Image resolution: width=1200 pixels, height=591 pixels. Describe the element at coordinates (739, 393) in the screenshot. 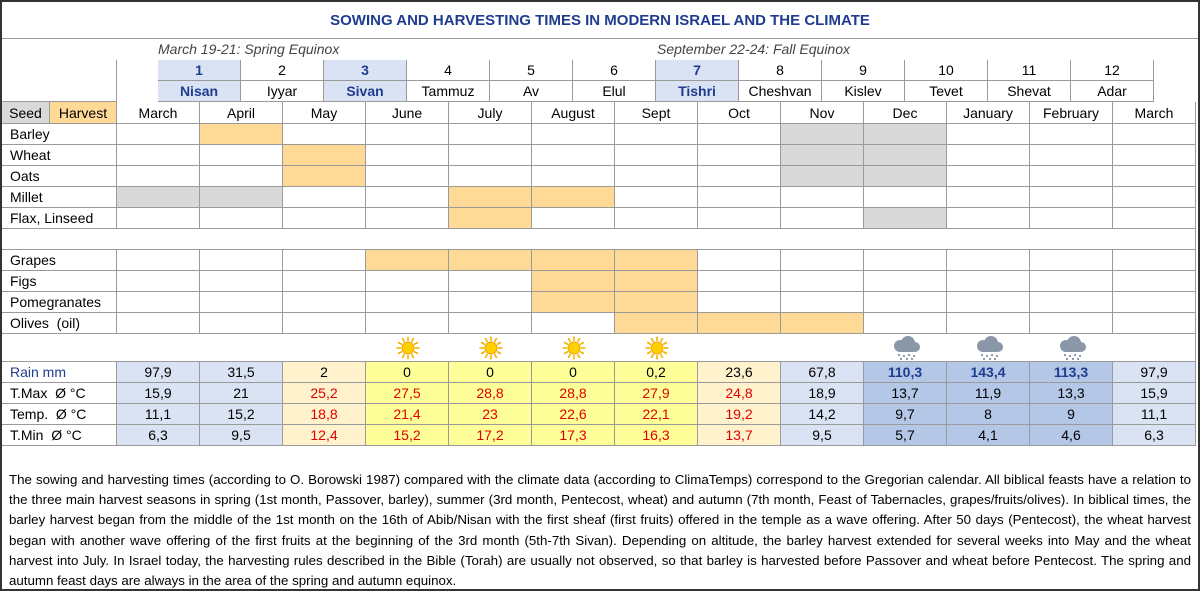

I see `climate-value: 24,8` at that location.